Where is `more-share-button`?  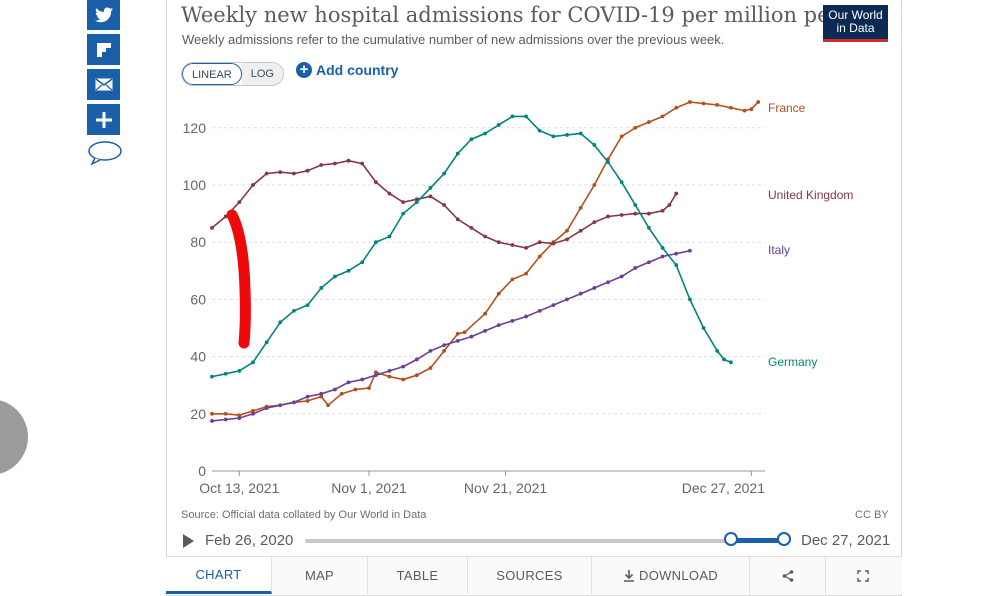 more-share-button is located at coordinates (103, 119).